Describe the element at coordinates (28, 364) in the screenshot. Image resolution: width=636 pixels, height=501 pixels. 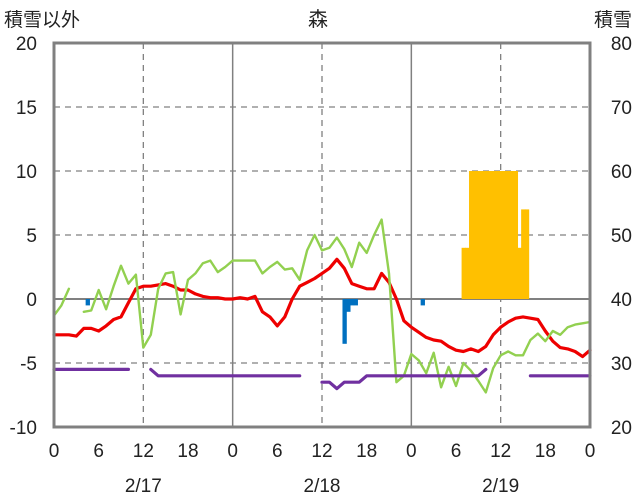
I see `y-left-tick-label: -5` at that location.